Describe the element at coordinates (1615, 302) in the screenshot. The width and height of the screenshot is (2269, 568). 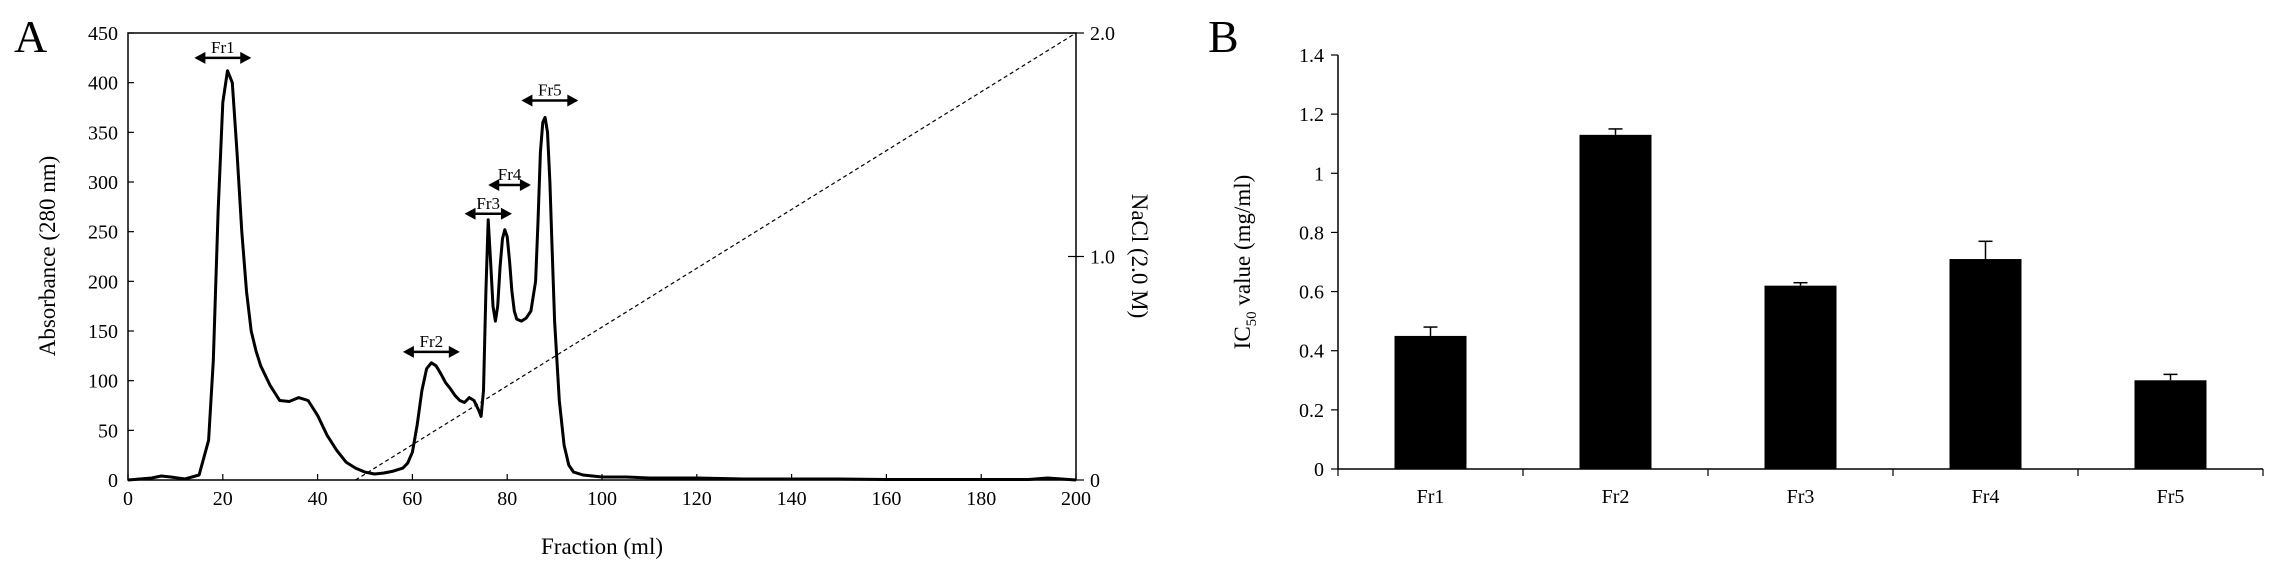
I see `bar-fr2` at that location.